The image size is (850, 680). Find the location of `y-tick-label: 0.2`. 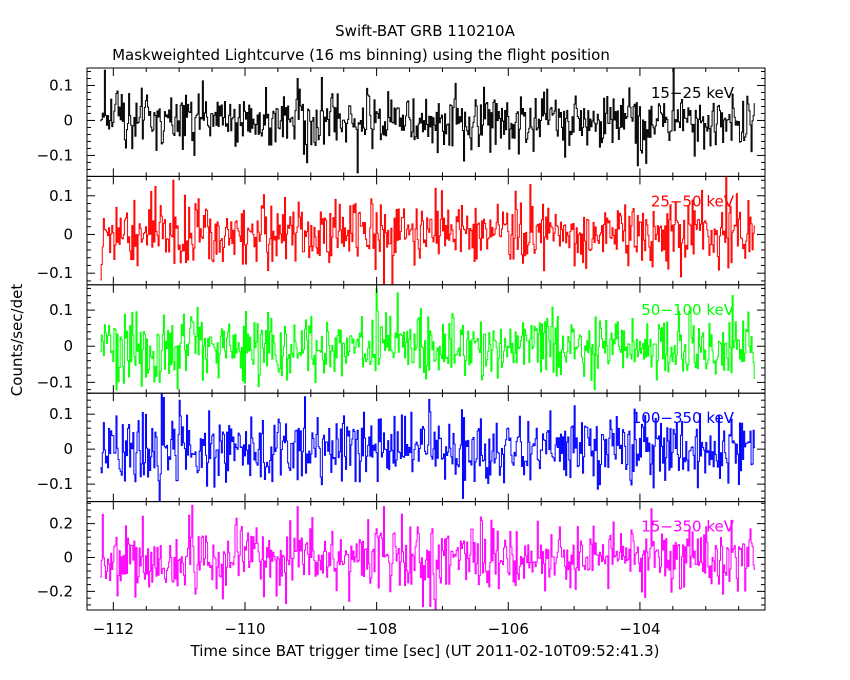

y-tick-label: 0.2 is located at coordinates (61, 524).